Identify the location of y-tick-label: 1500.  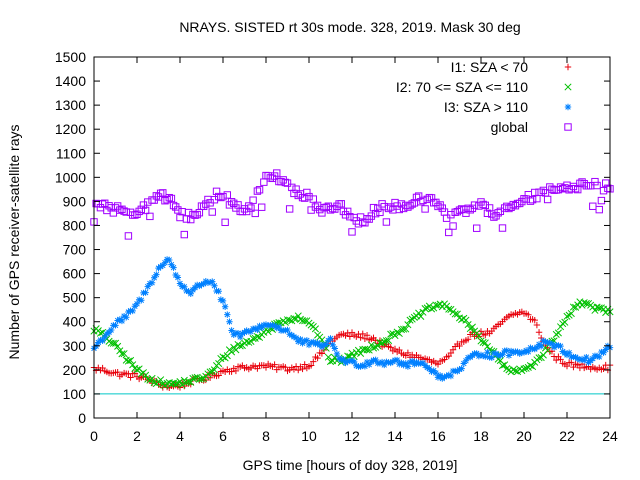
(70, 57).